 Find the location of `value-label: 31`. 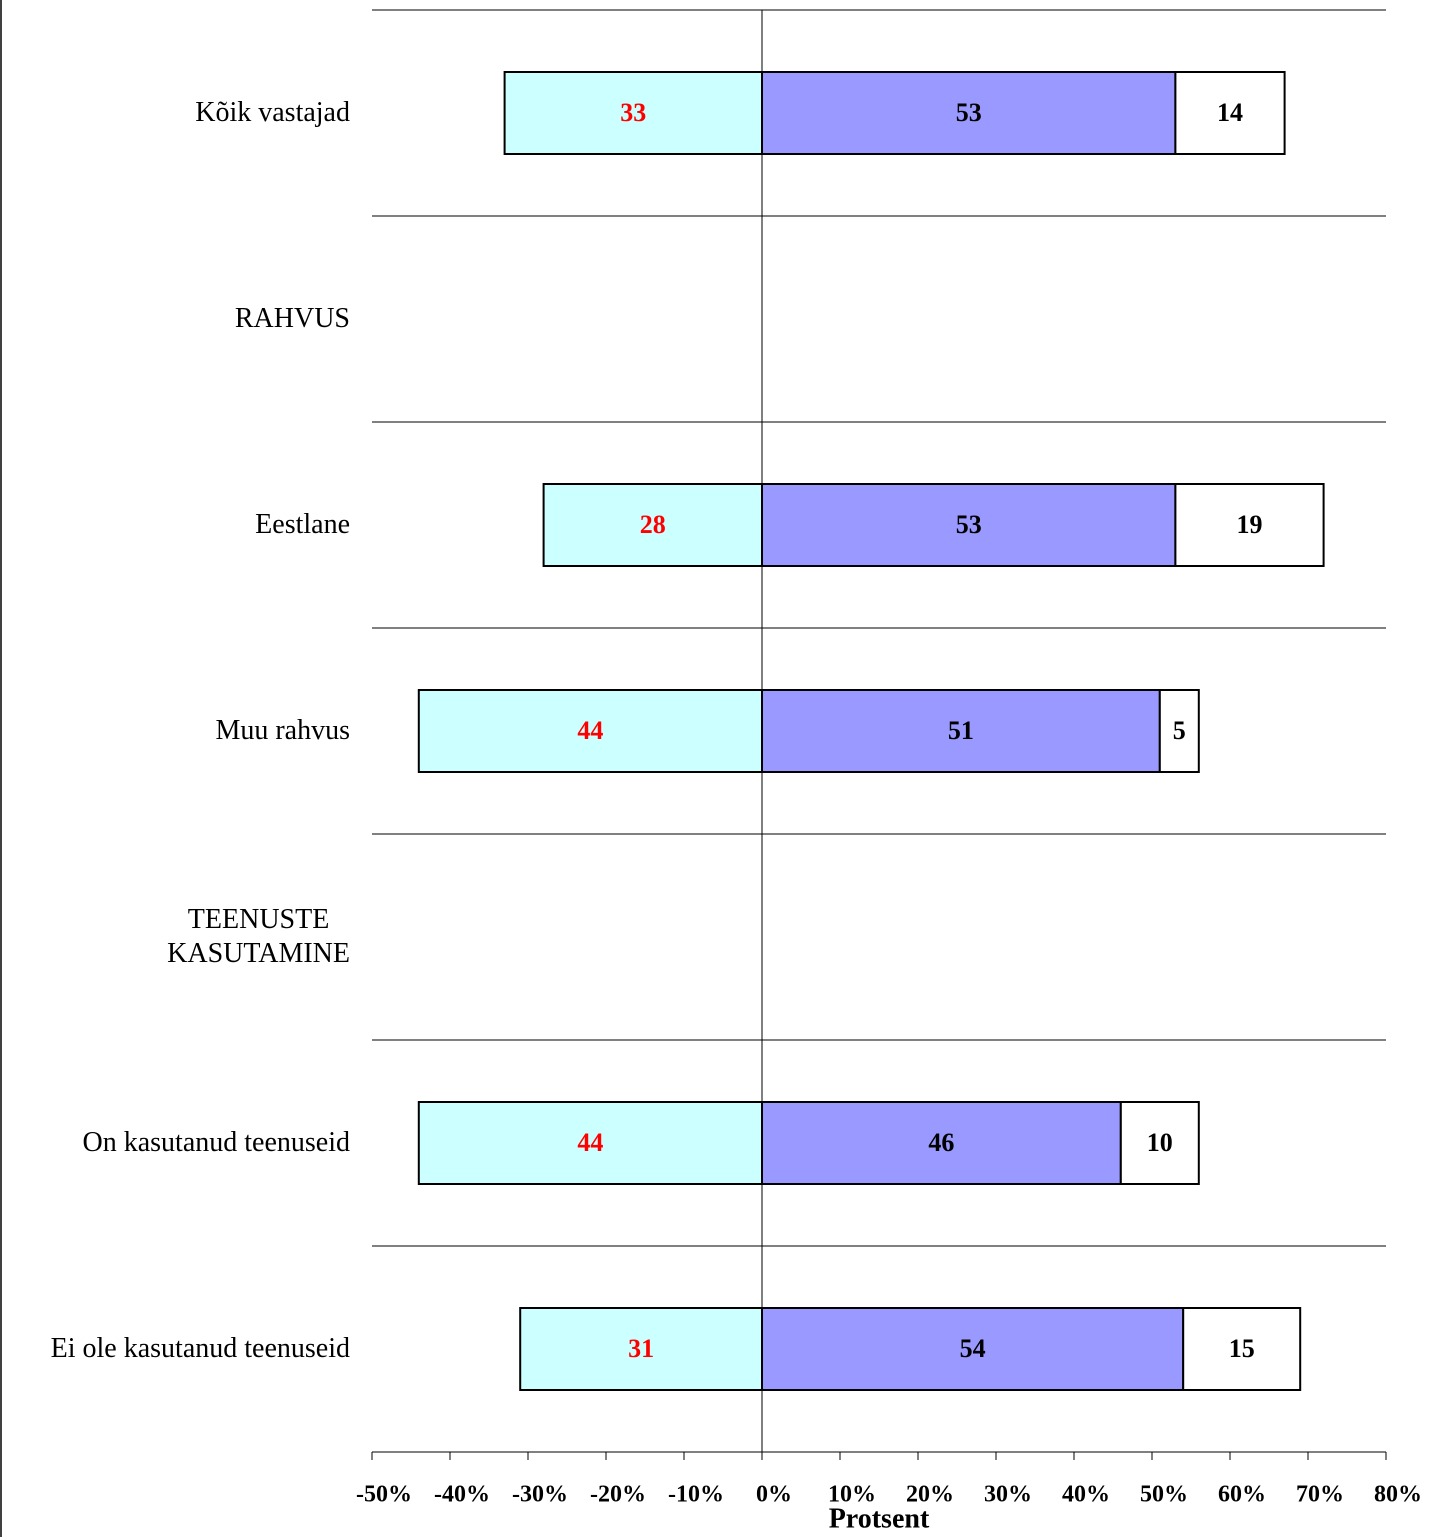

value-label: 31 is located at coordinates (641, 1348).